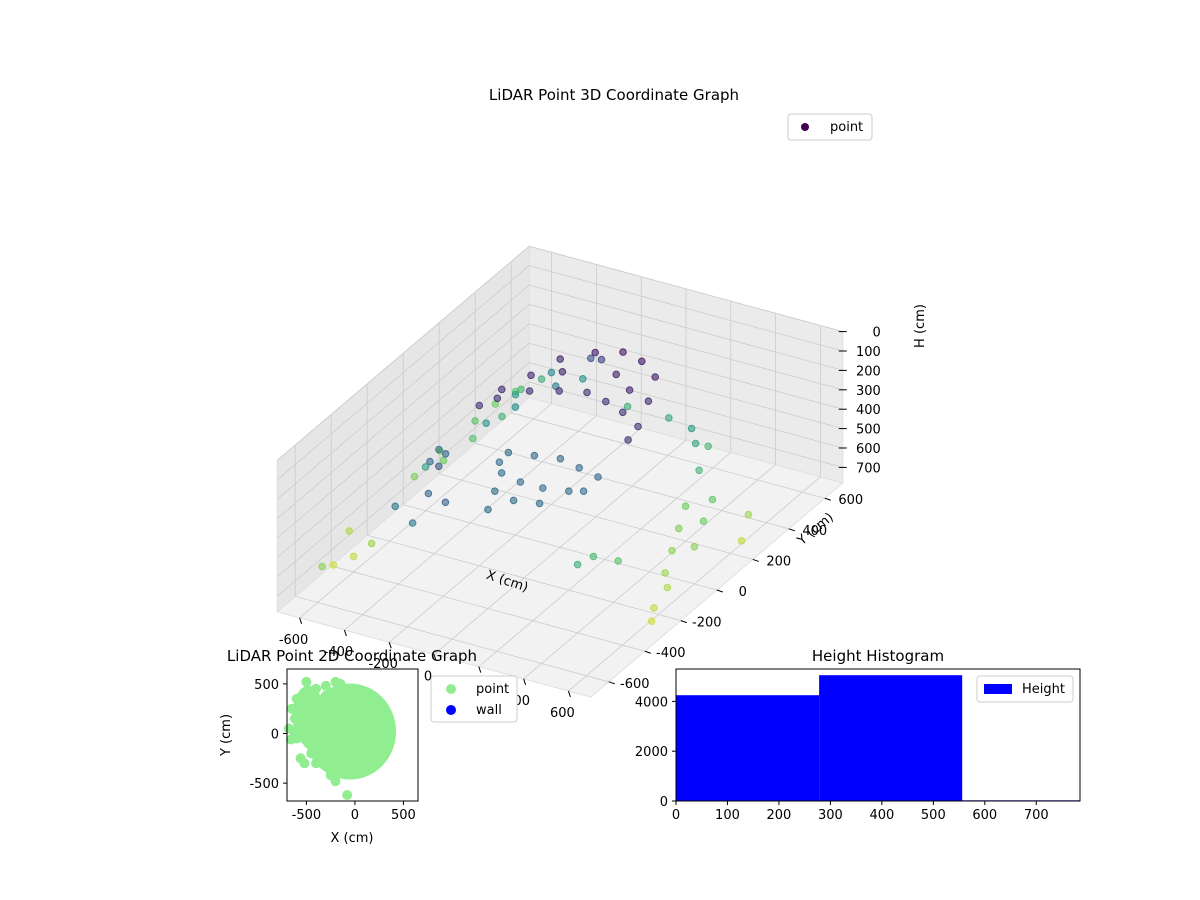 The image size is (1200, 900). What do you see at coordinates (881, 815) in the screenshot?
I see `x-tick-label: 400` at bounding box center [881, 815].